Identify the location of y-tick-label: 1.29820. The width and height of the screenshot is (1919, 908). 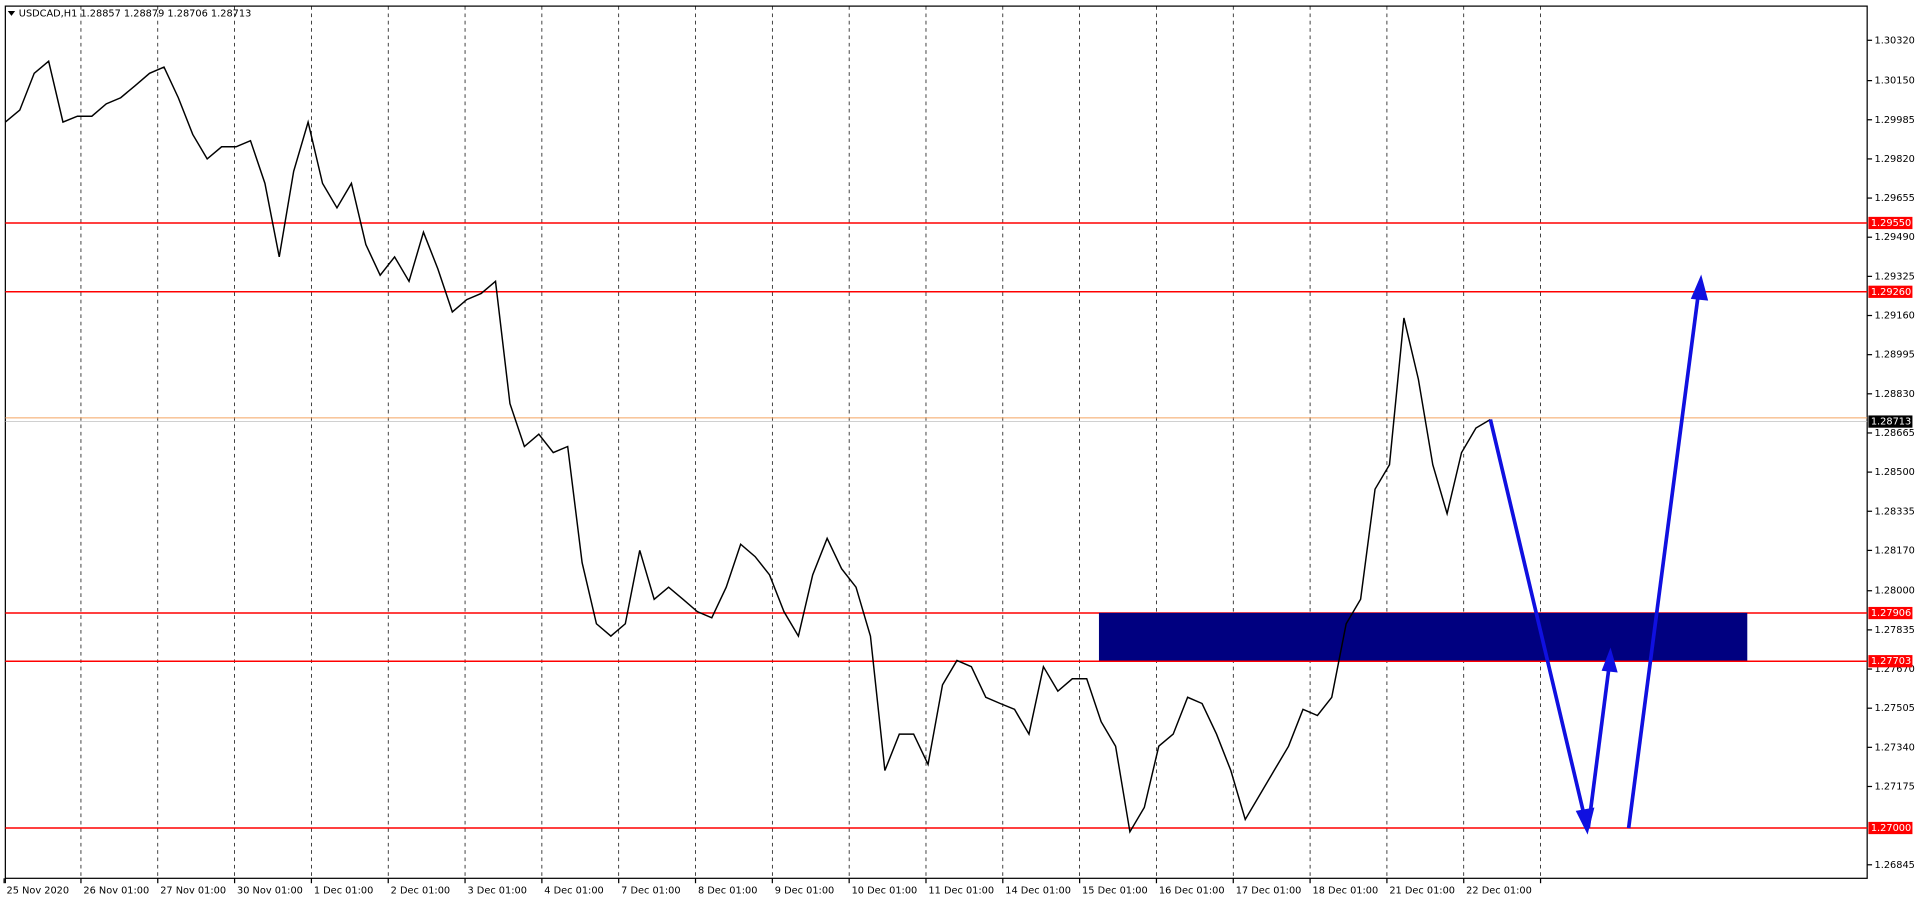
(1895, 159).